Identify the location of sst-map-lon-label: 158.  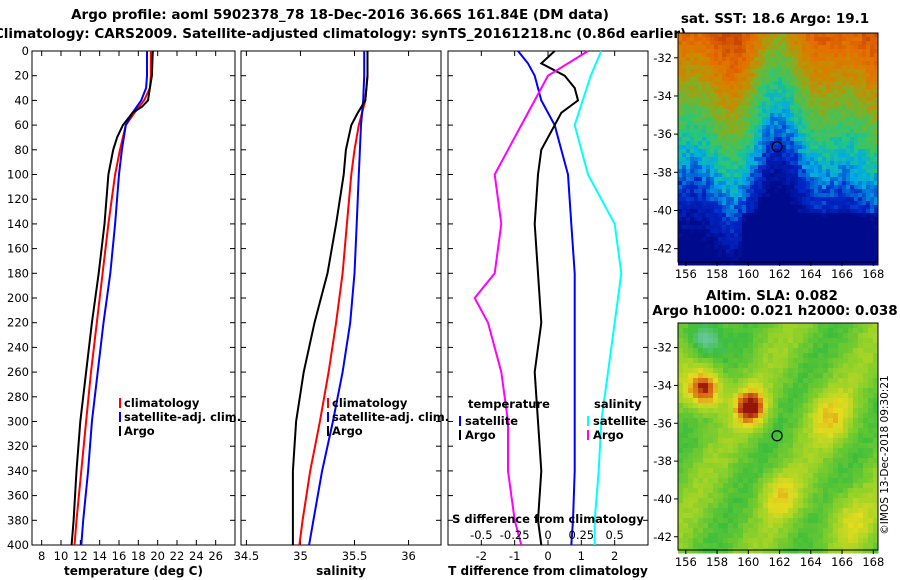
(717, 274).